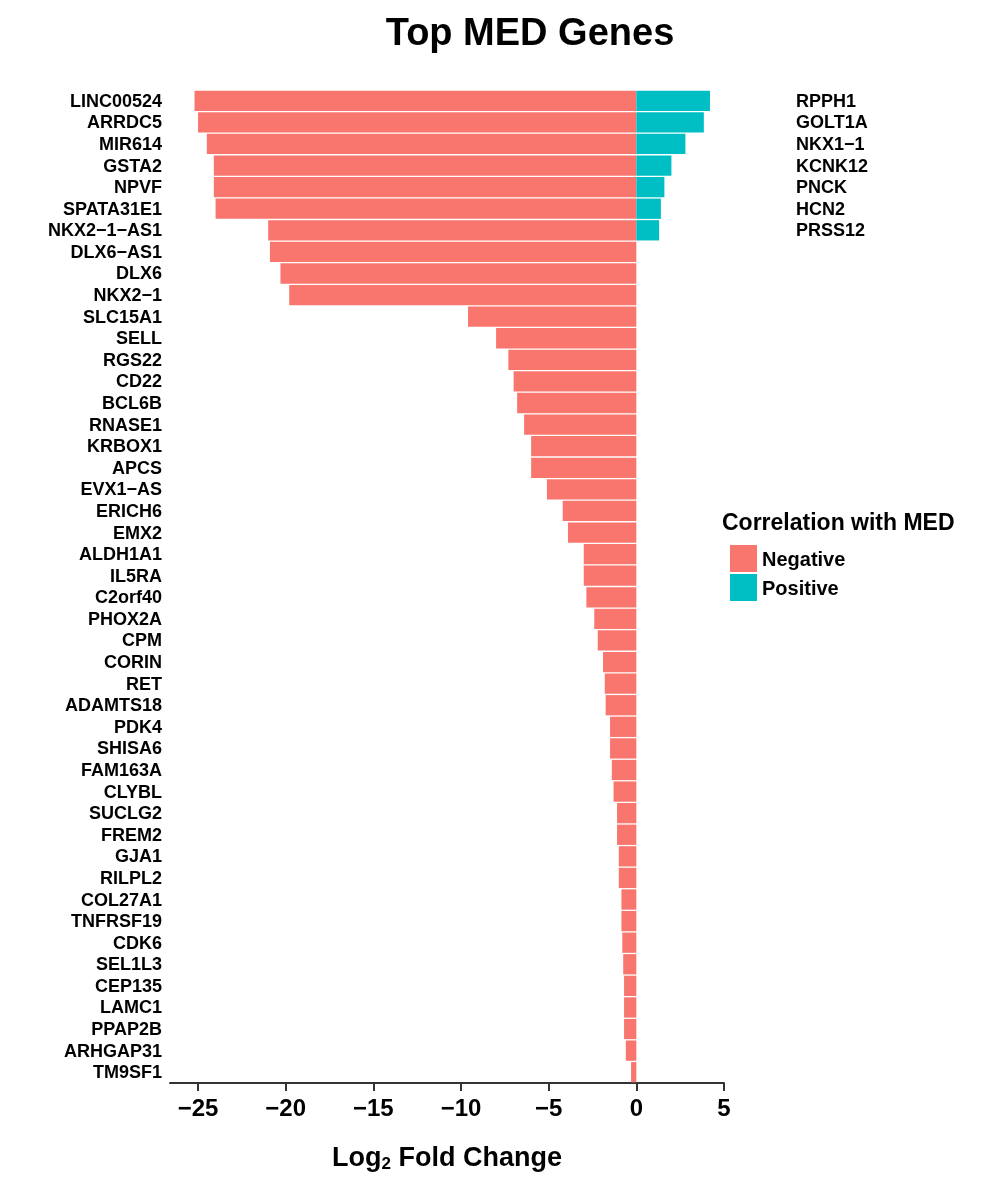 This screenshot has height=1177, width=1008. What do you see at coordinates (136, 467) in the screenshot?
I see `y-tick-label: APCS` at bounding box center [136, 467].